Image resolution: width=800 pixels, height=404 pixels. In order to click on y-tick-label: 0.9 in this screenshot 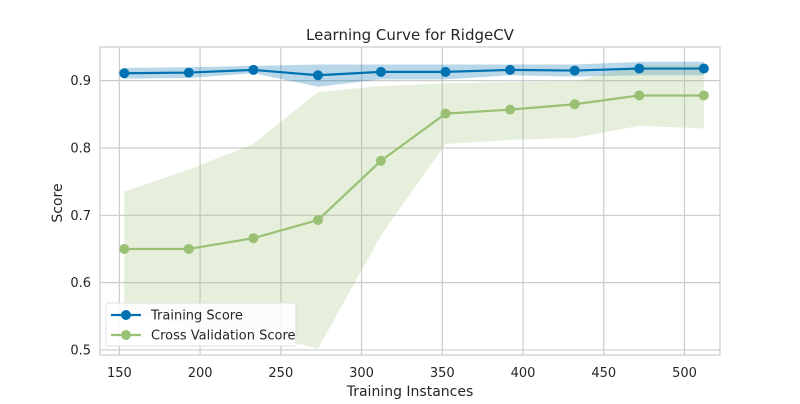, I will do `click(80, 81)`.